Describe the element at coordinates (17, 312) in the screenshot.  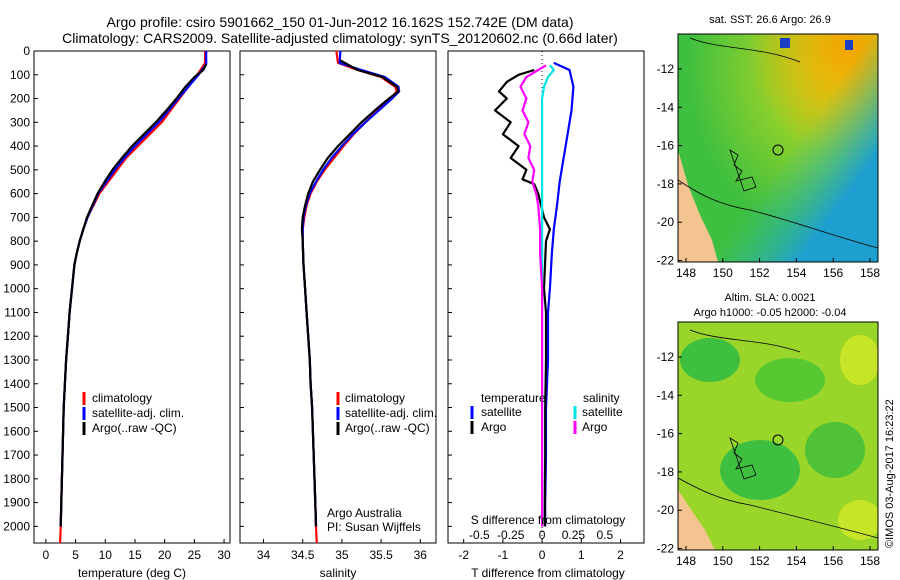
I see `depth-tick-label: 1100` at that location.